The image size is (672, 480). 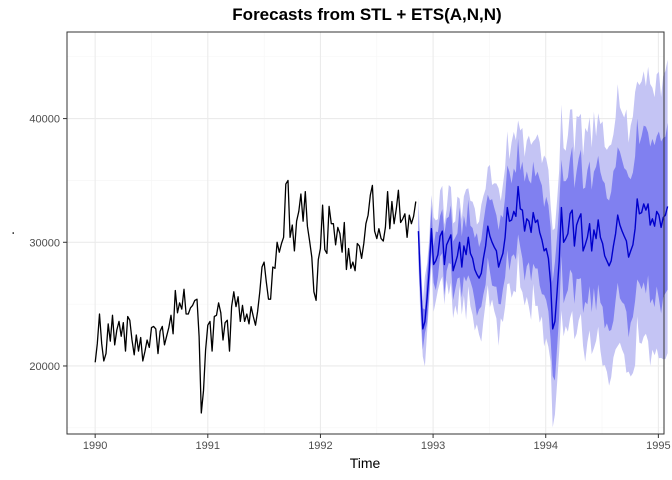 I want to click on x-tick-label: 1990, so click(x=95, y=446).